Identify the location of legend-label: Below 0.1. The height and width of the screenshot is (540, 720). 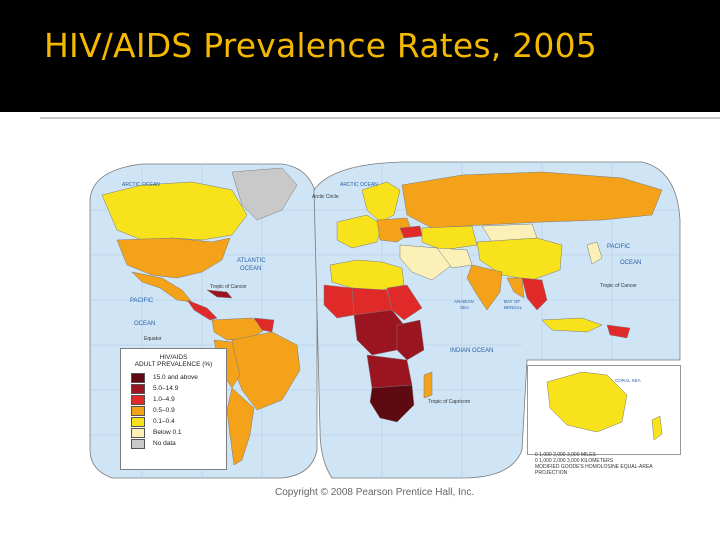
(167, 432).